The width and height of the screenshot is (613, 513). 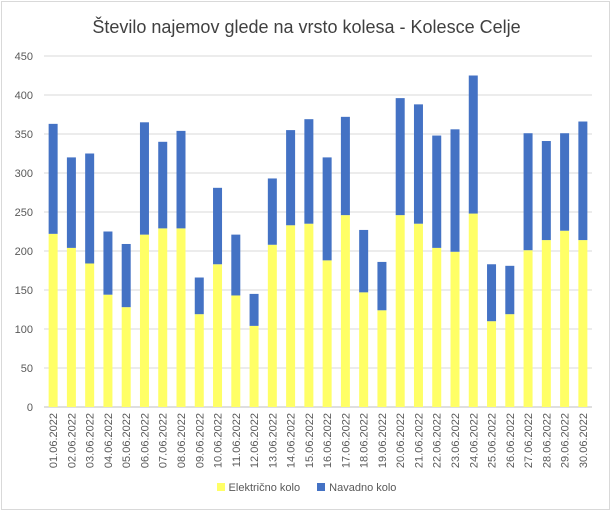 What do you see at coordinates (237, 440) in the screenshot?
I see `x-tick-label: 11.06.2022` at bounding box center [237, 440].